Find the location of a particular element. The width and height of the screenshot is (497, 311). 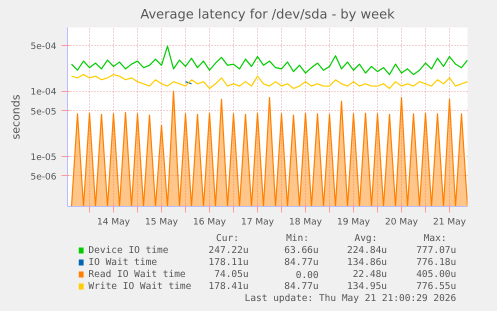

x-tick-label: 14 May is located at coordinates (114, 223).